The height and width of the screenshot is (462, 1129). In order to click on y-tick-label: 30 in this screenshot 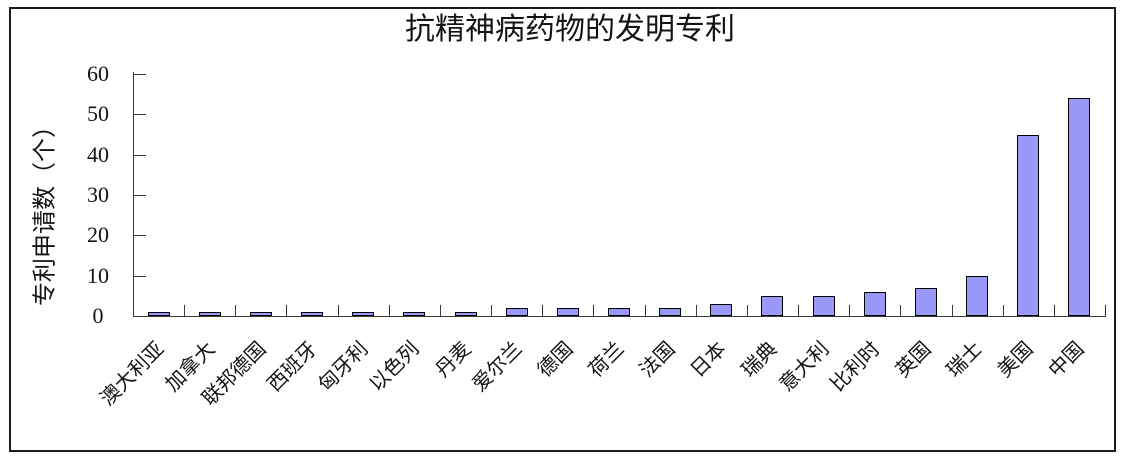, I will do `click(98, 194)`.